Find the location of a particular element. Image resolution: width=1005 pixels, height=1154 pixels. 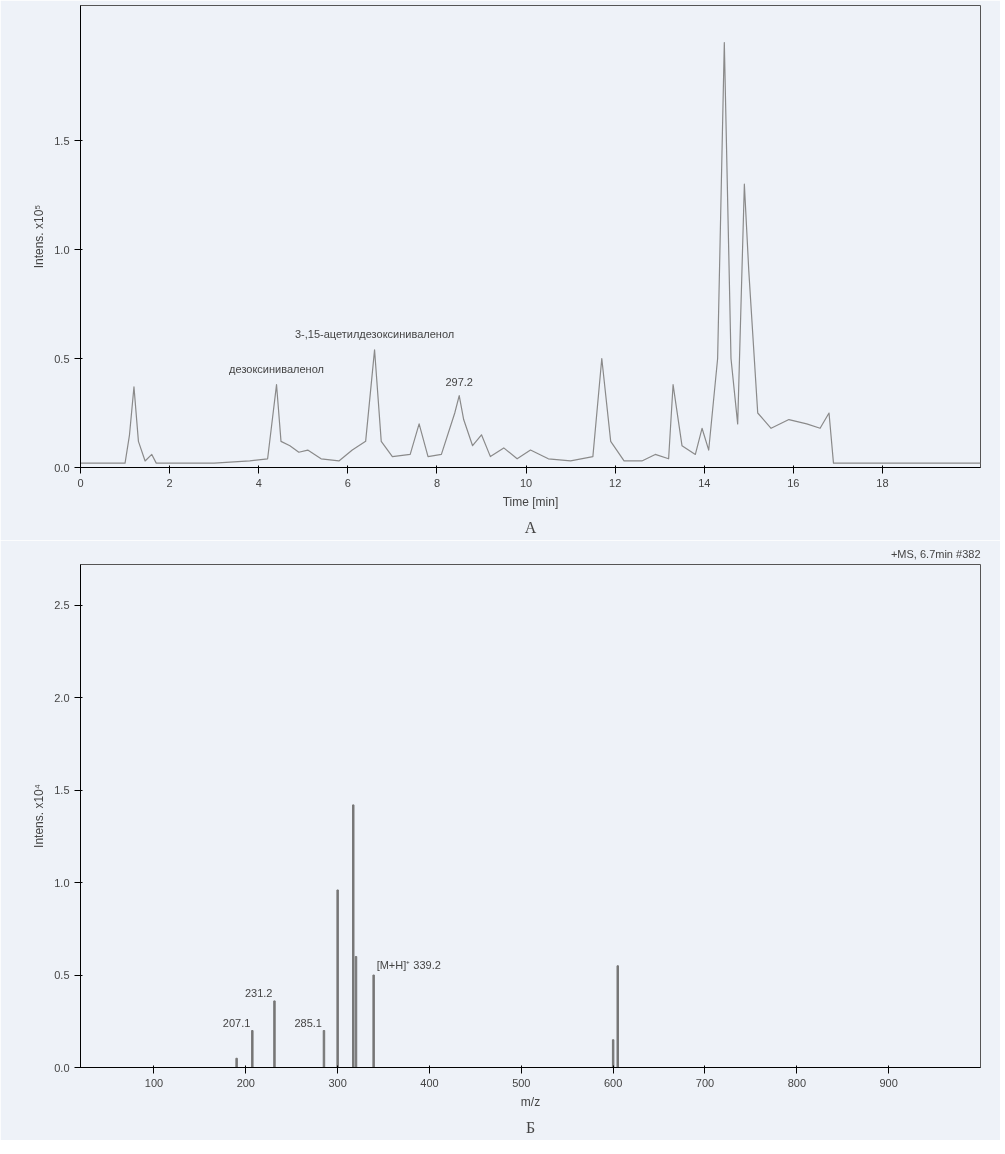

x-axis-title: Time [min] is located at coordinates (530, 501).